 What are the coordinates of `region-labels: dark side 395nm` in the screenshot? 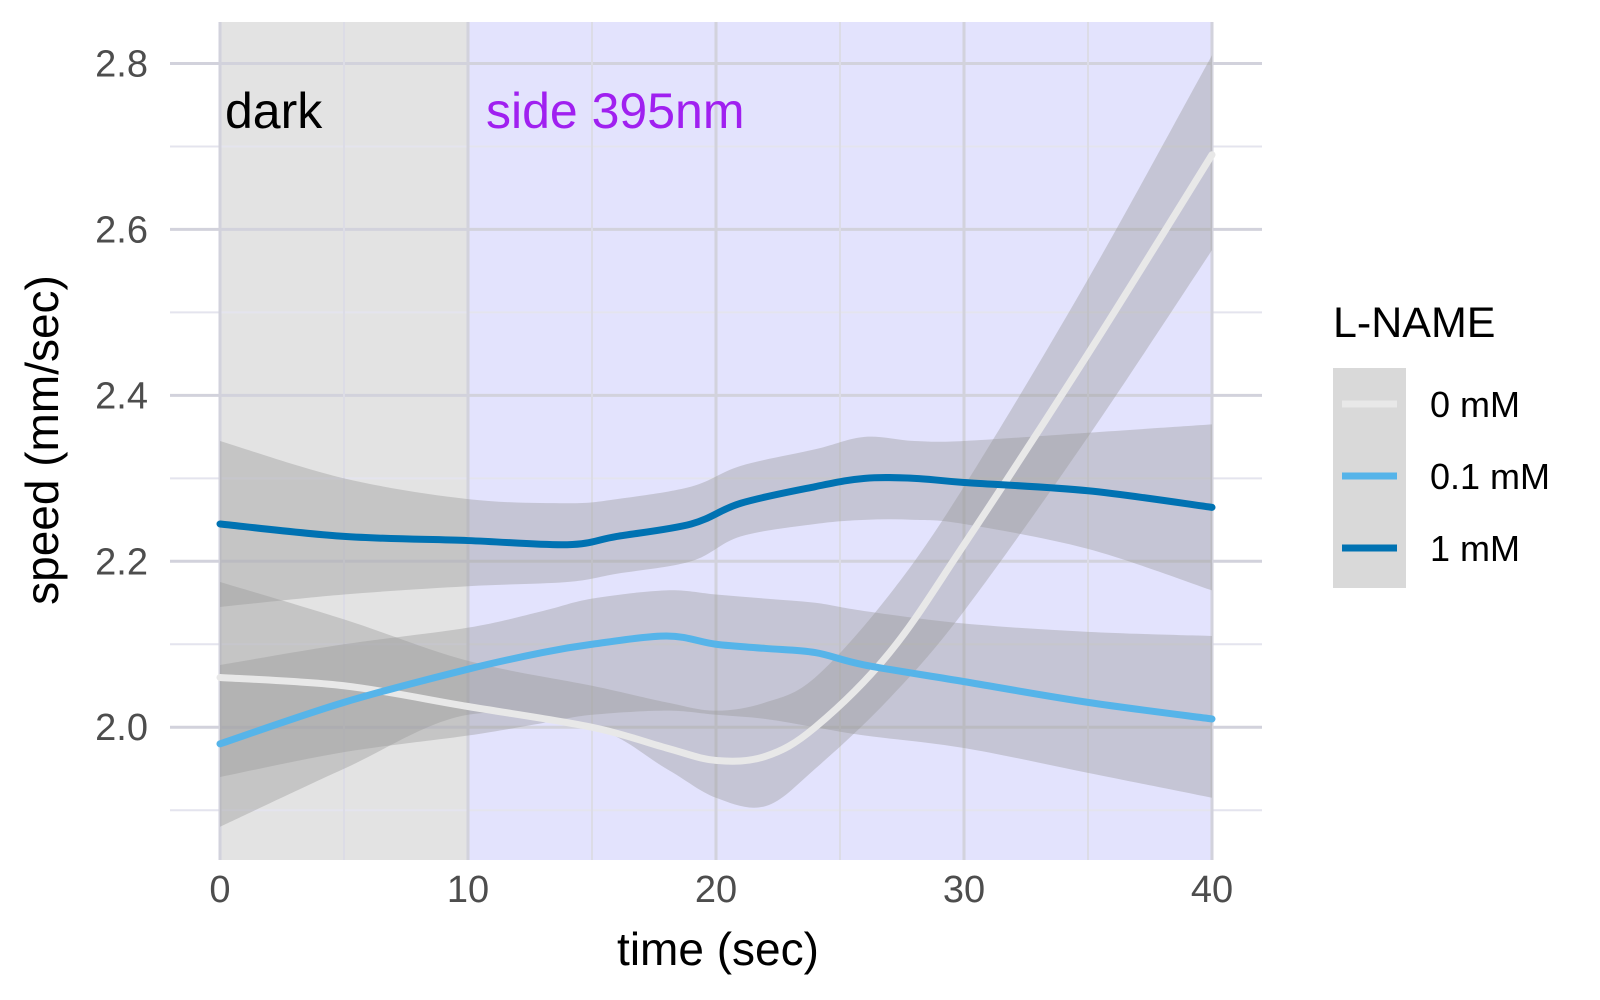 It's located at (485, 111).